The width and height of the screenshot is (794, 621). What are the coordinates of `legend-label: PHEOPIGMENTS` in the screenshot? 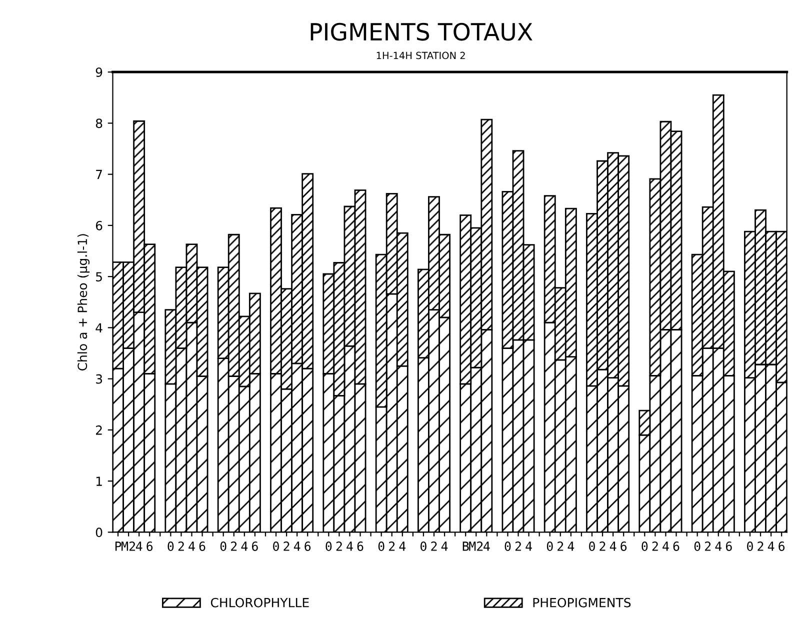 It's located at (582, 603).